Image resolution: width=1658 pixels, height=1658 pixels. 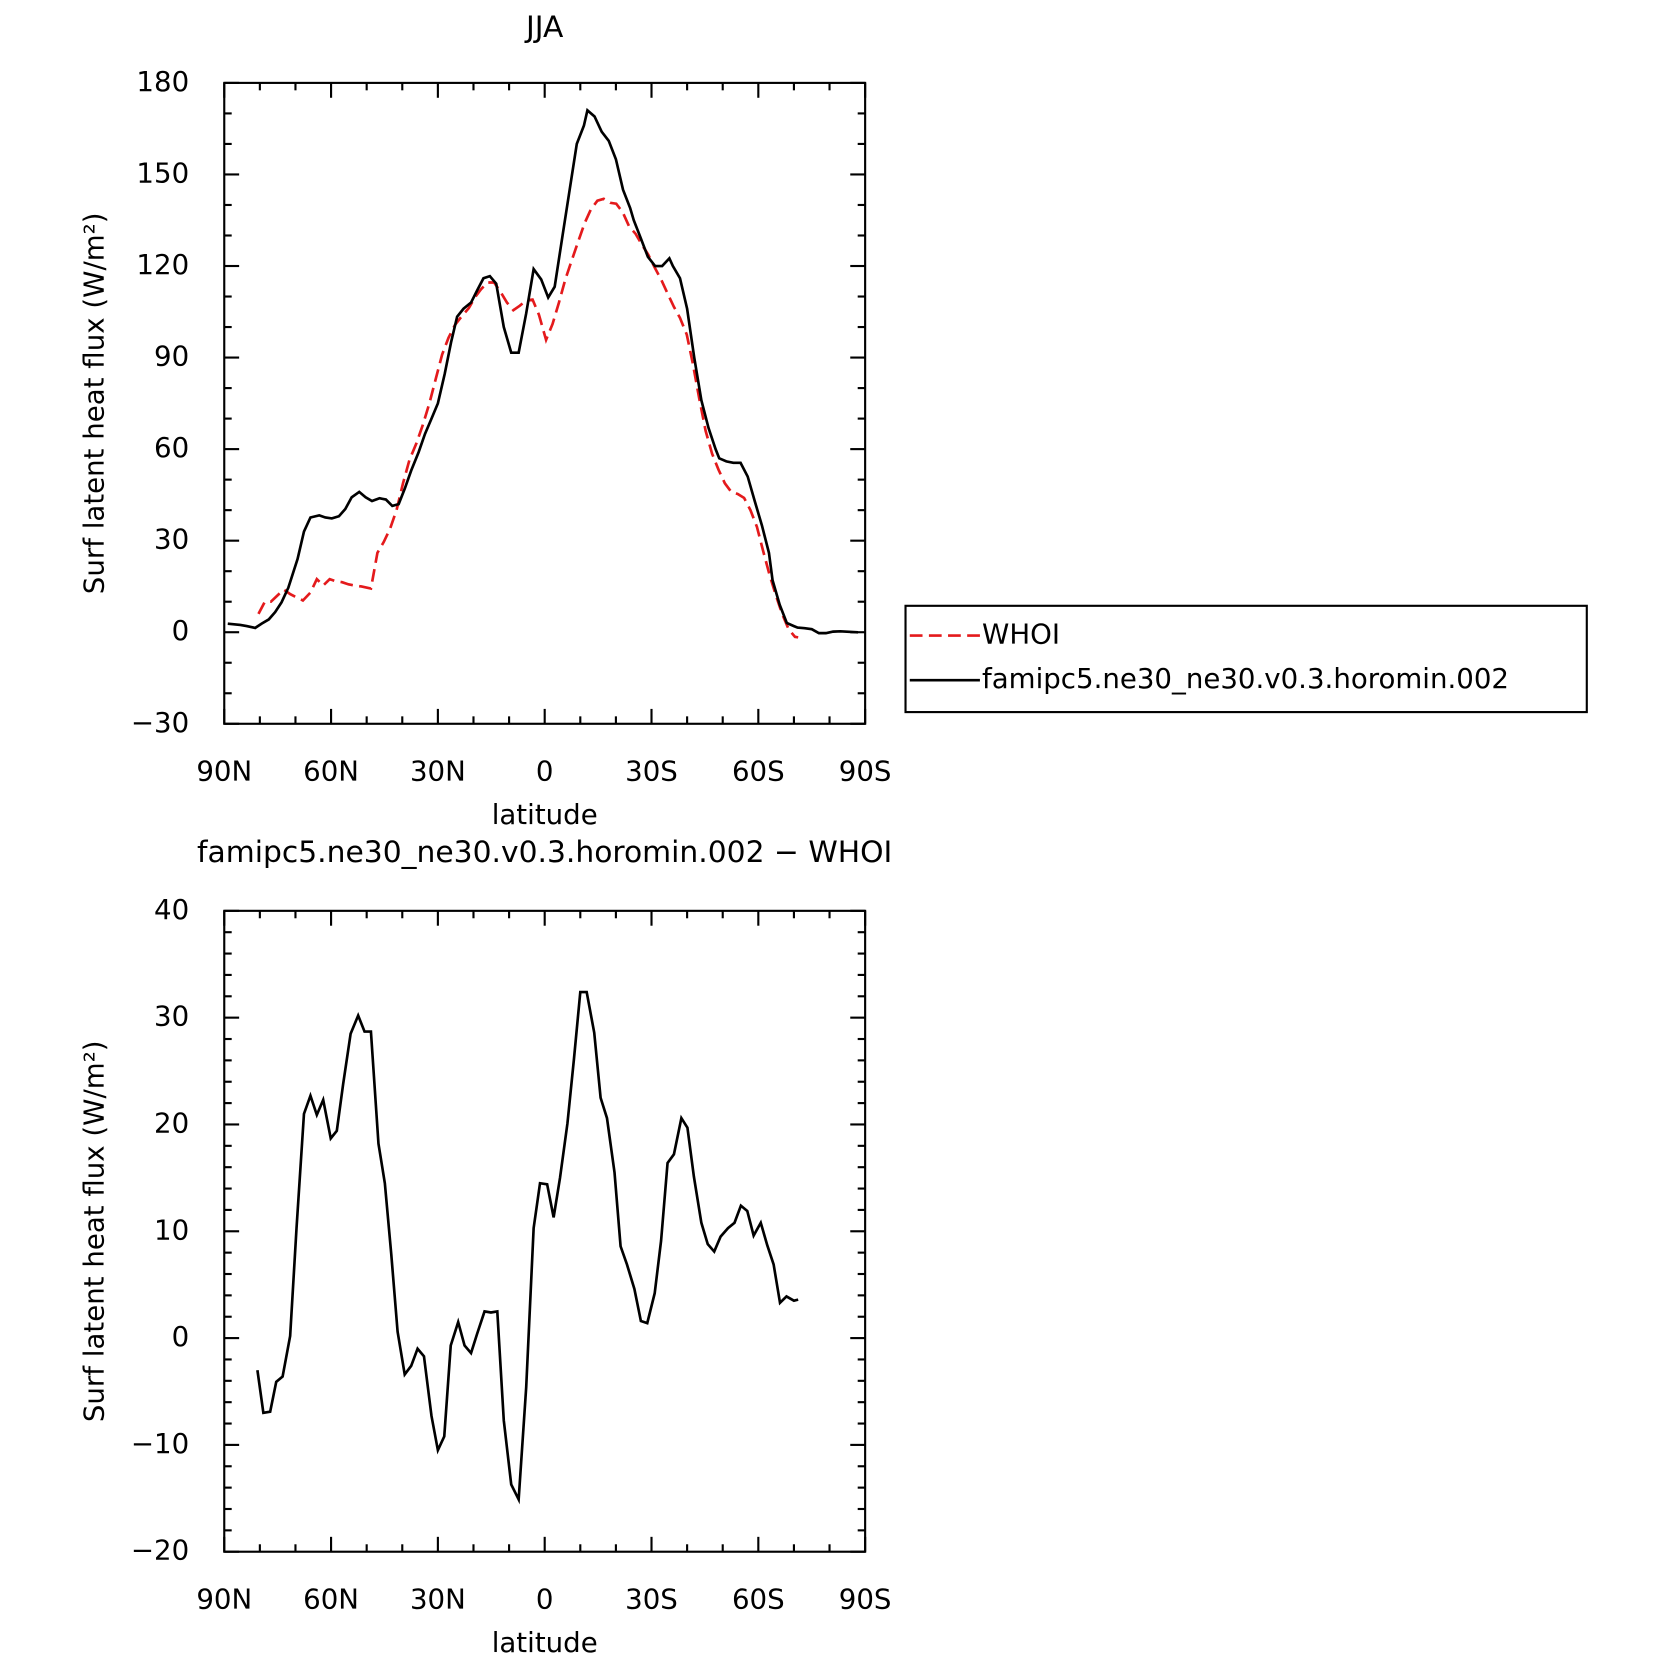 I want to click on legend-box, so click(x=1246, y=659).